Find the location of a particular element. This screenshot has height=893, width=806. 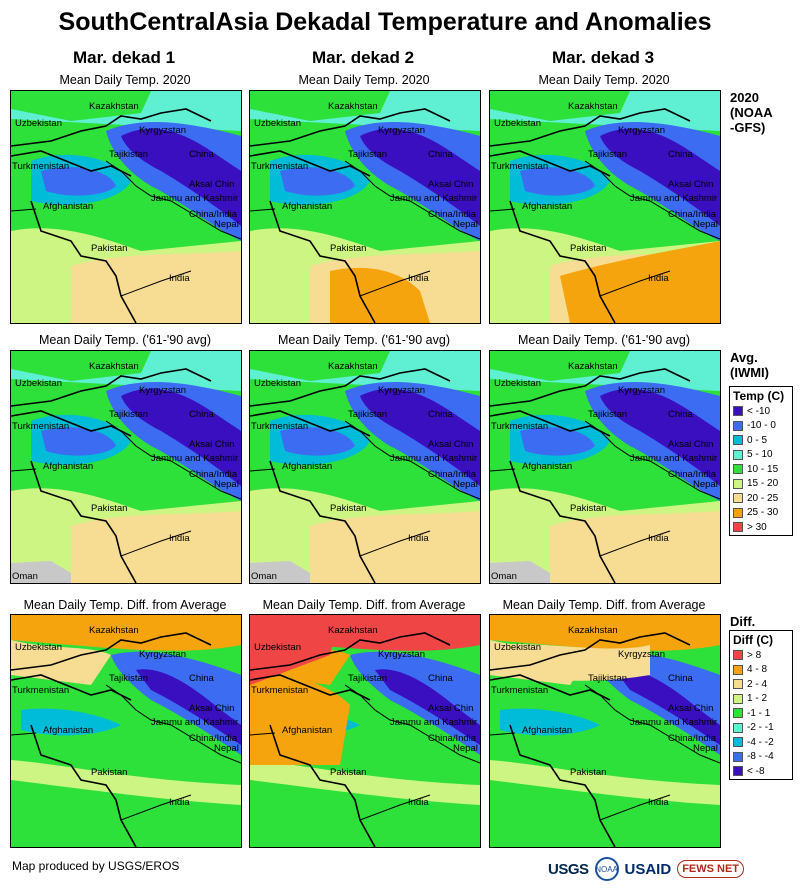

legend-label: -10 - 0 is located at coordinates (761, 426).